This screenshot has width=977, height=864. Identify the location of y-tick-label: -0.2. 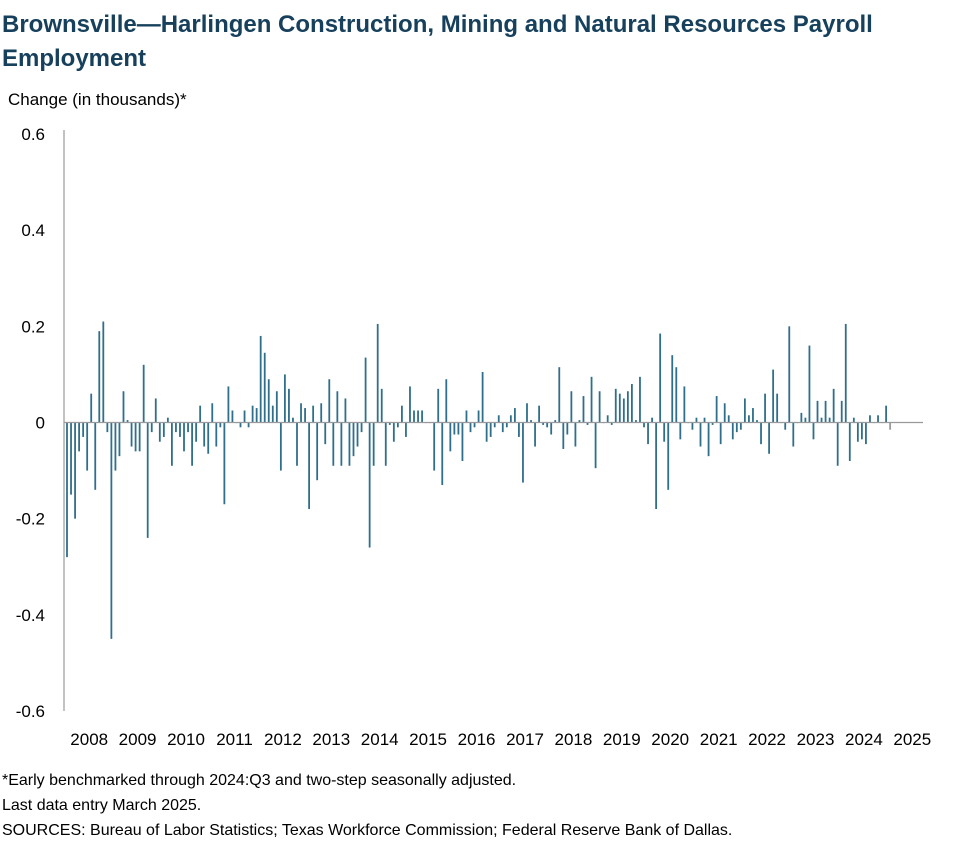
(30, 519).